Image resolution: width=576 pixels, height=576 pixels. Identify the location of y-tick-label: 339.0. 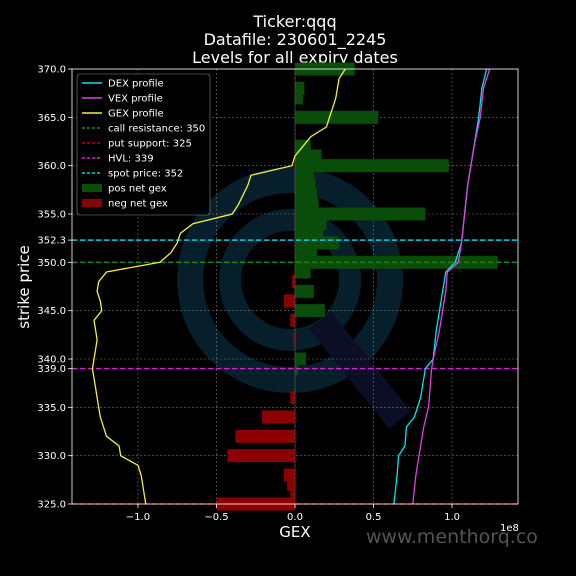
(51, 369).